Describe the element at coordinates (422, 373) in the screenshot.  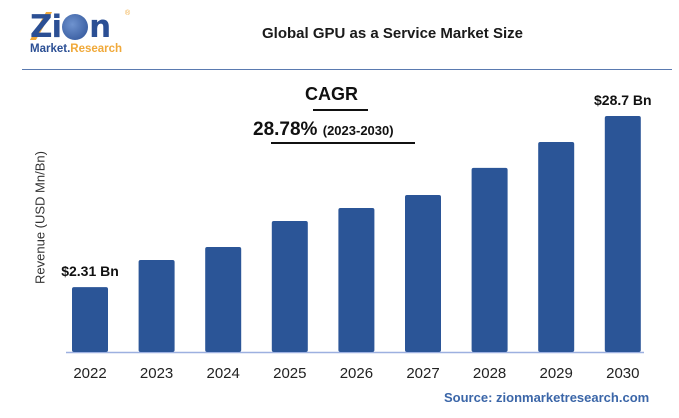
I see `x-tick-label: 2027` at that location.